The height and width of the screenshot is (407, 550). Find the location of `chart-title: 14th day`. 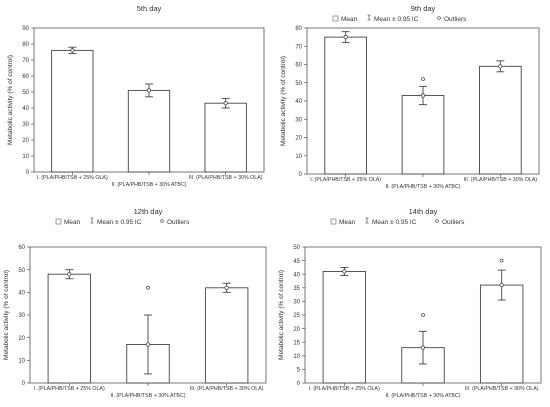

chart-title: 14th day is located at coordinates (423, 211).